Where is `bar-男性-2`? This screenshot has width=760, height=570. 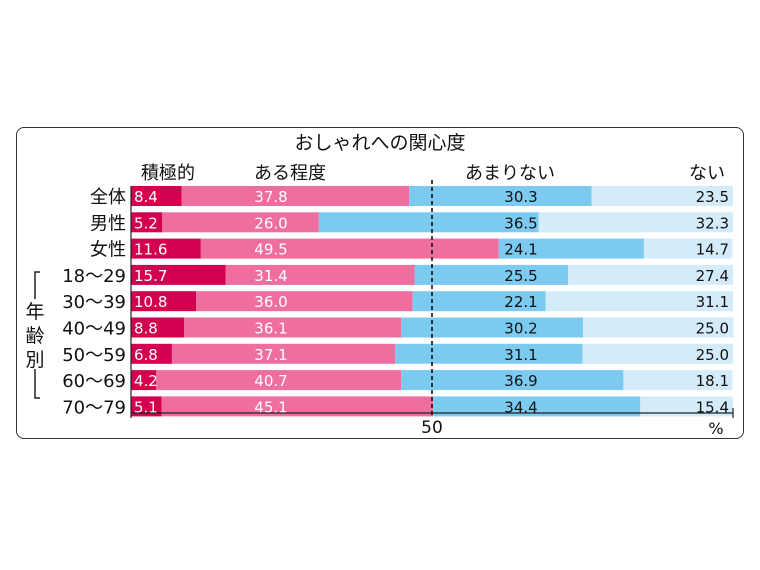 bar-男性-2 is located at coordinates (428, 222).